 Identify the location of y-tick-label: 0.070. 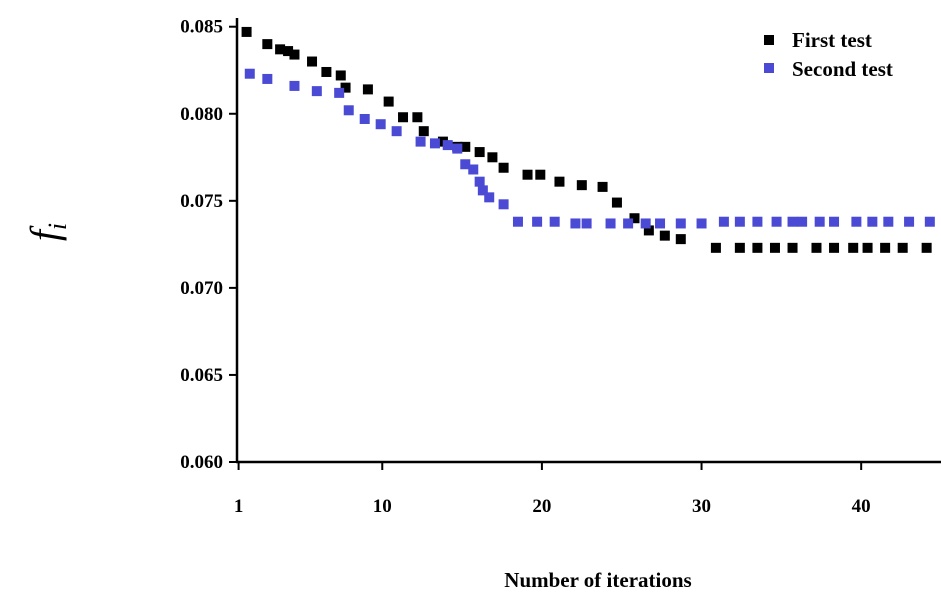
(201, 288).